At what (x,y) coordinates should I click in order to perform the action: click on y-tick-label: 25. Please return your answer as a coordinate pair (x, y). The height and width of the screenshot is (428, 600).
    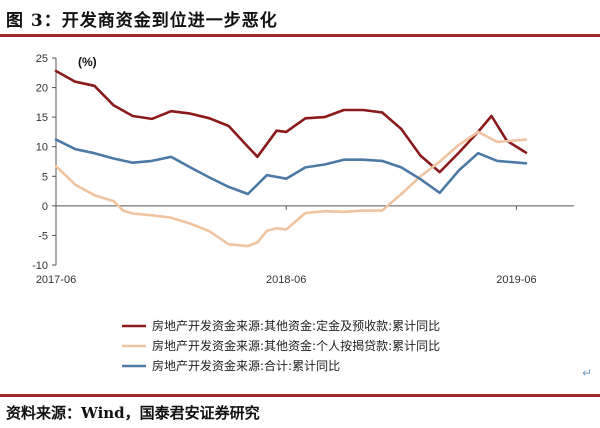
    Looking at the image, I should click on (42, 59).